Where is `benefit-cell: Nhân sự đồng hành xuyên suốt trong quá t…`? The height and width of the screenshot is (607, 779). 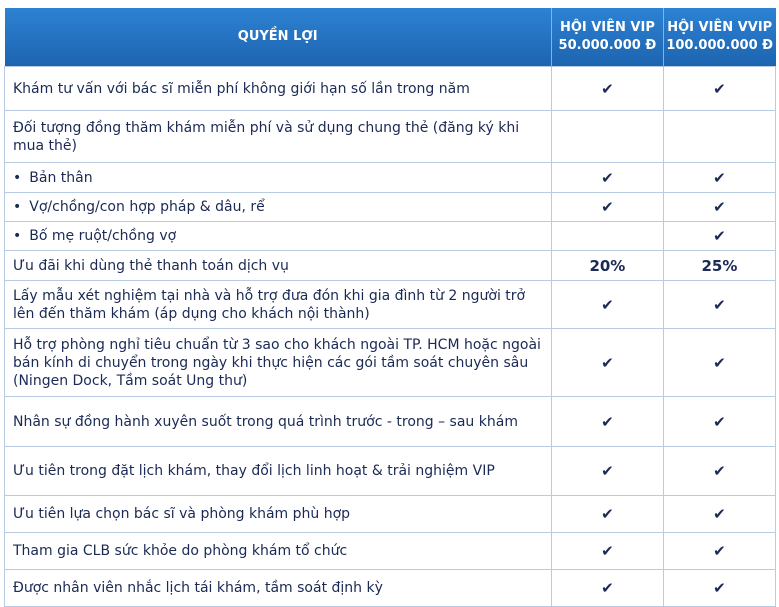
benefit-cell: Nhân sự đồng hành xuyên suốt trong quá t… is located at coordinates (278, 421).